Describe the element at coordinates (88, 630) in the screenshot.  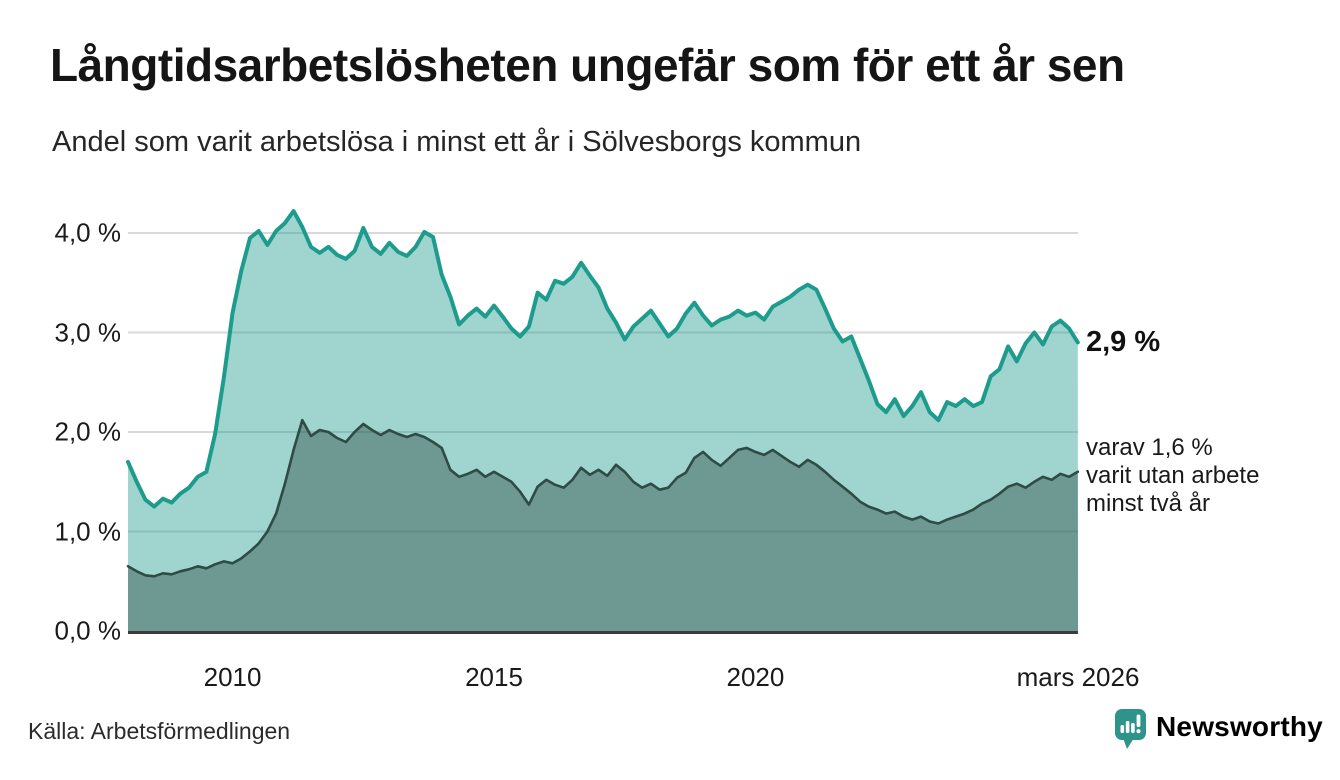
I see `y-tick-label-00: 0,0 %` at that location.